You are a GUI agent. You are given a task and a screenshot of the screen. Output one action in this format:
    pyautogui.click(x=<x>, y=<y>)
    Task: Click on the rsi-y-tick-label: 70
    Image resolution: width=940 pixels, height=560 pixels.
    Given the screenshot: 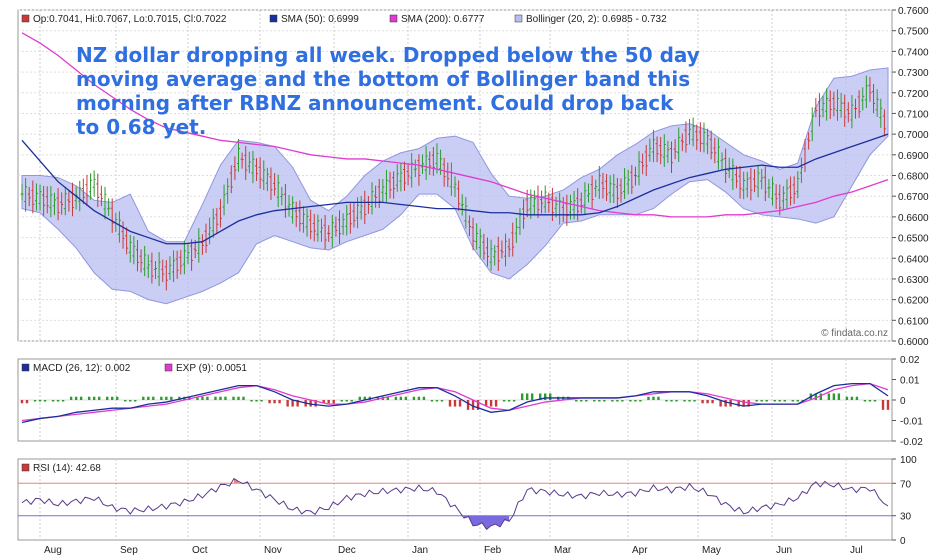 What is the action you would take?
    pyautogui.click(x=906, y=484)
    